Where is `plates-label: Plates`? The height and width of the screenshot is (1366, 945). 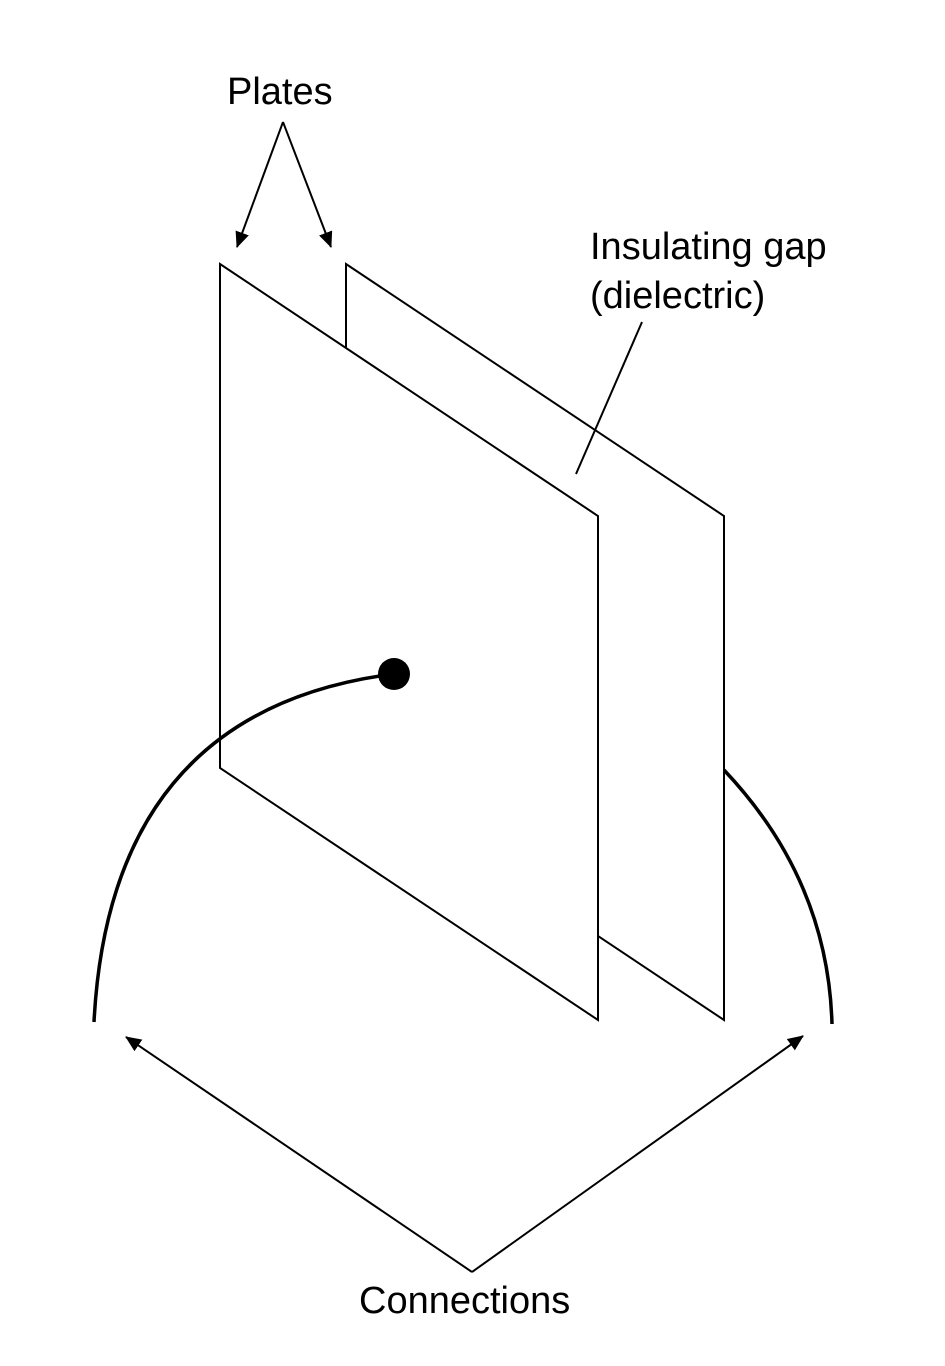 plates-label: Plates is located at coordinates (280, 92).